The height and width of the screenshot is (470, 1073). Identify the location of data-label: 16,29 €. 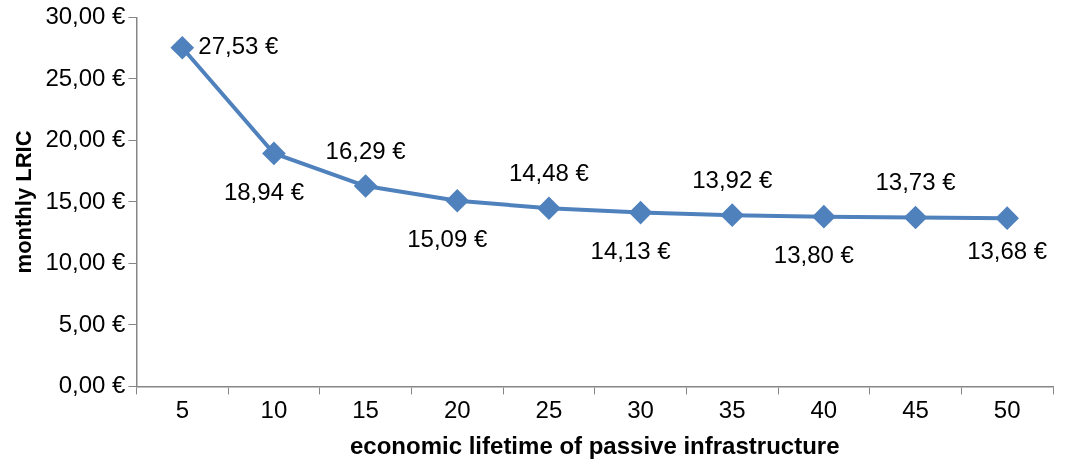
(366, 150).